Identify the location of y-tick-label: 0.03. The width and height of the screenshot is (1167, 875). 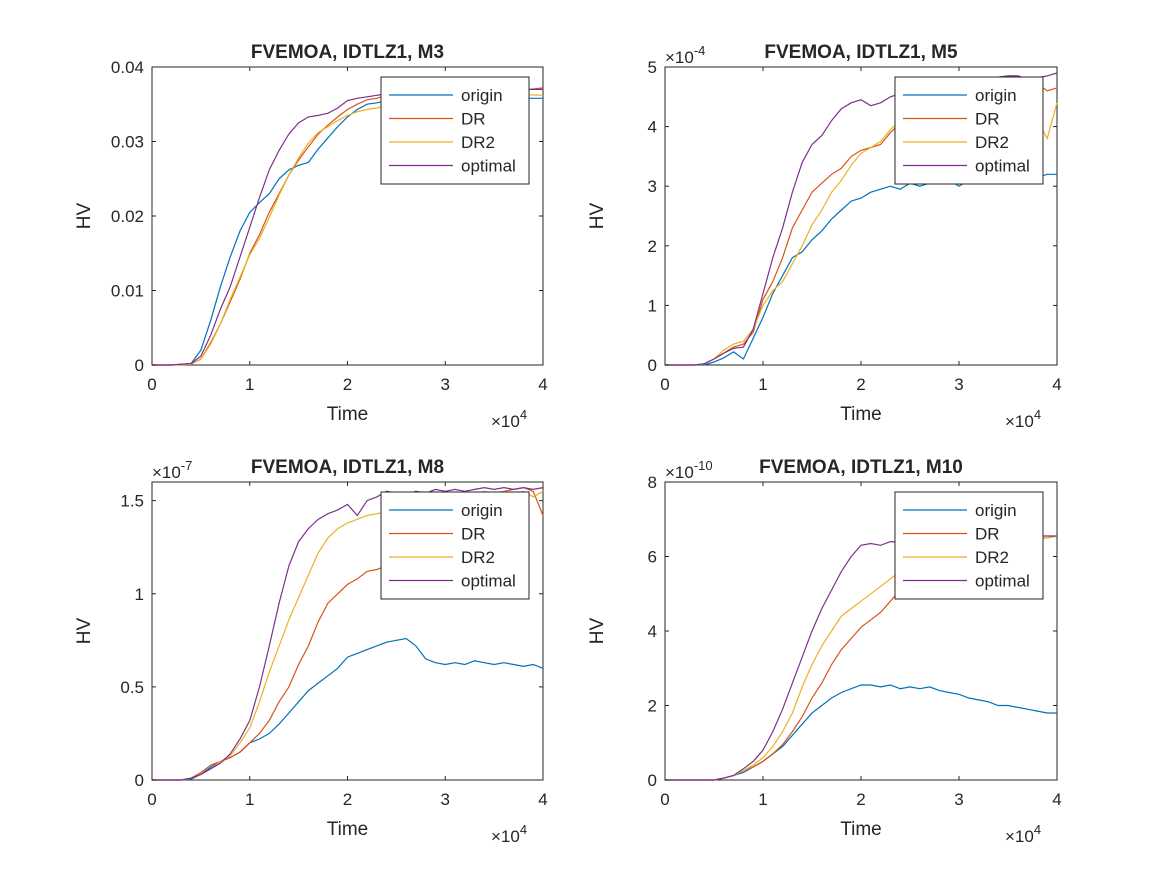
(127, 142).